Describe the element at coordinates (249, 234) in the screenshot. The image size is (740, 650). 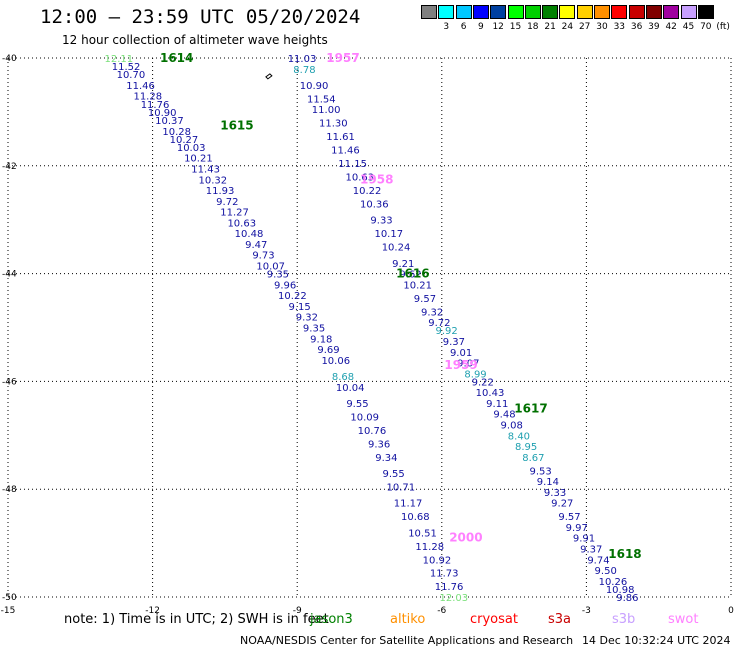
I see `wave-height-value: 10.48` at that location.